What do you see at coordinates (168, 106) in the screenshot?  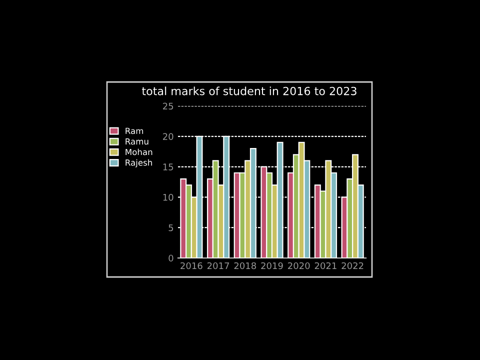 I see `y-tick-label: 25` at bounding box center [168, 106].